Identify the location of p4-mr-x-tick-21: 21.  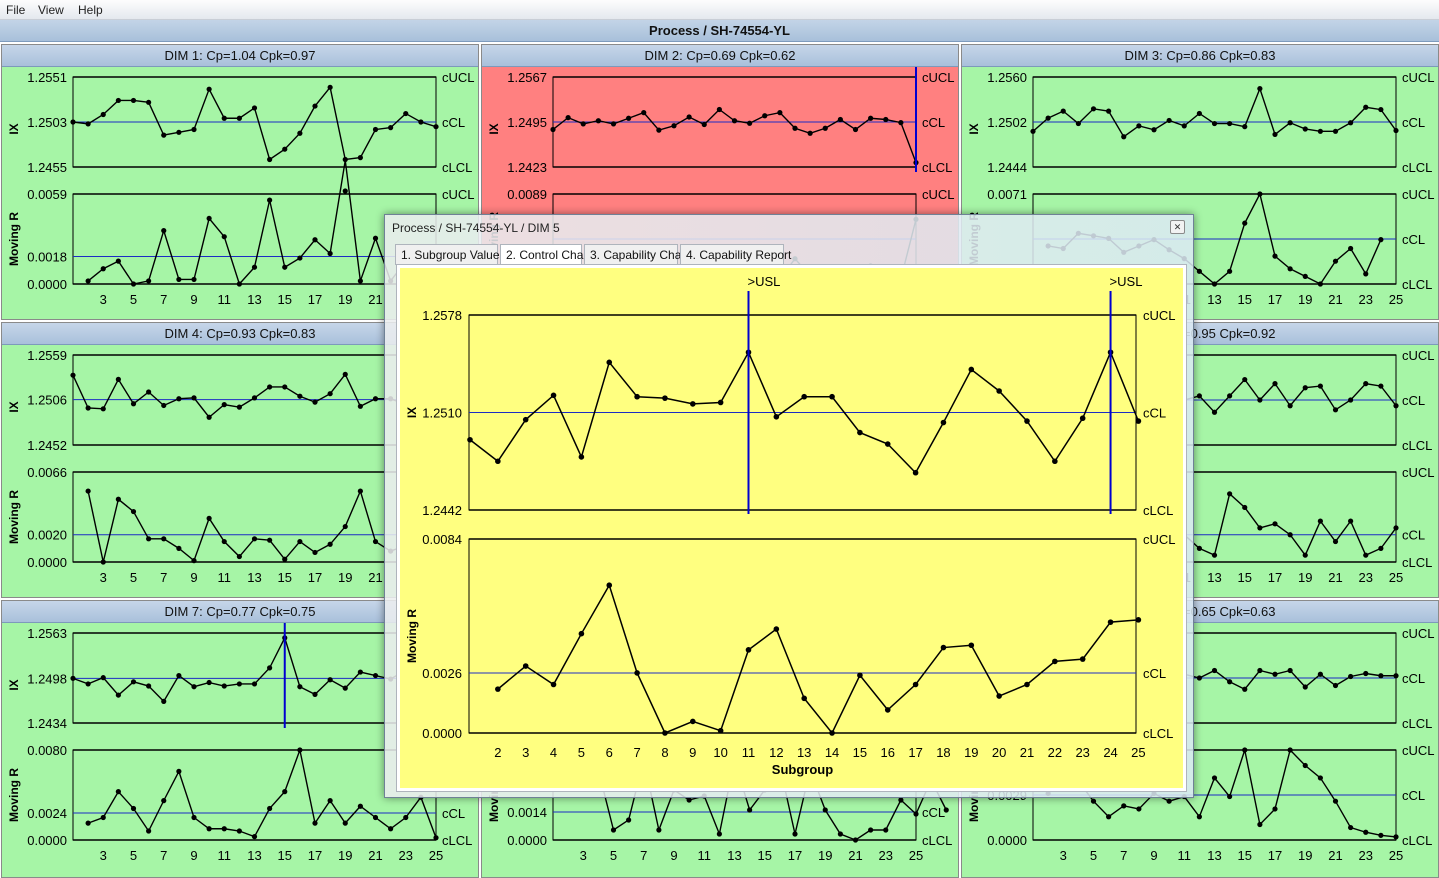
(375, 577).